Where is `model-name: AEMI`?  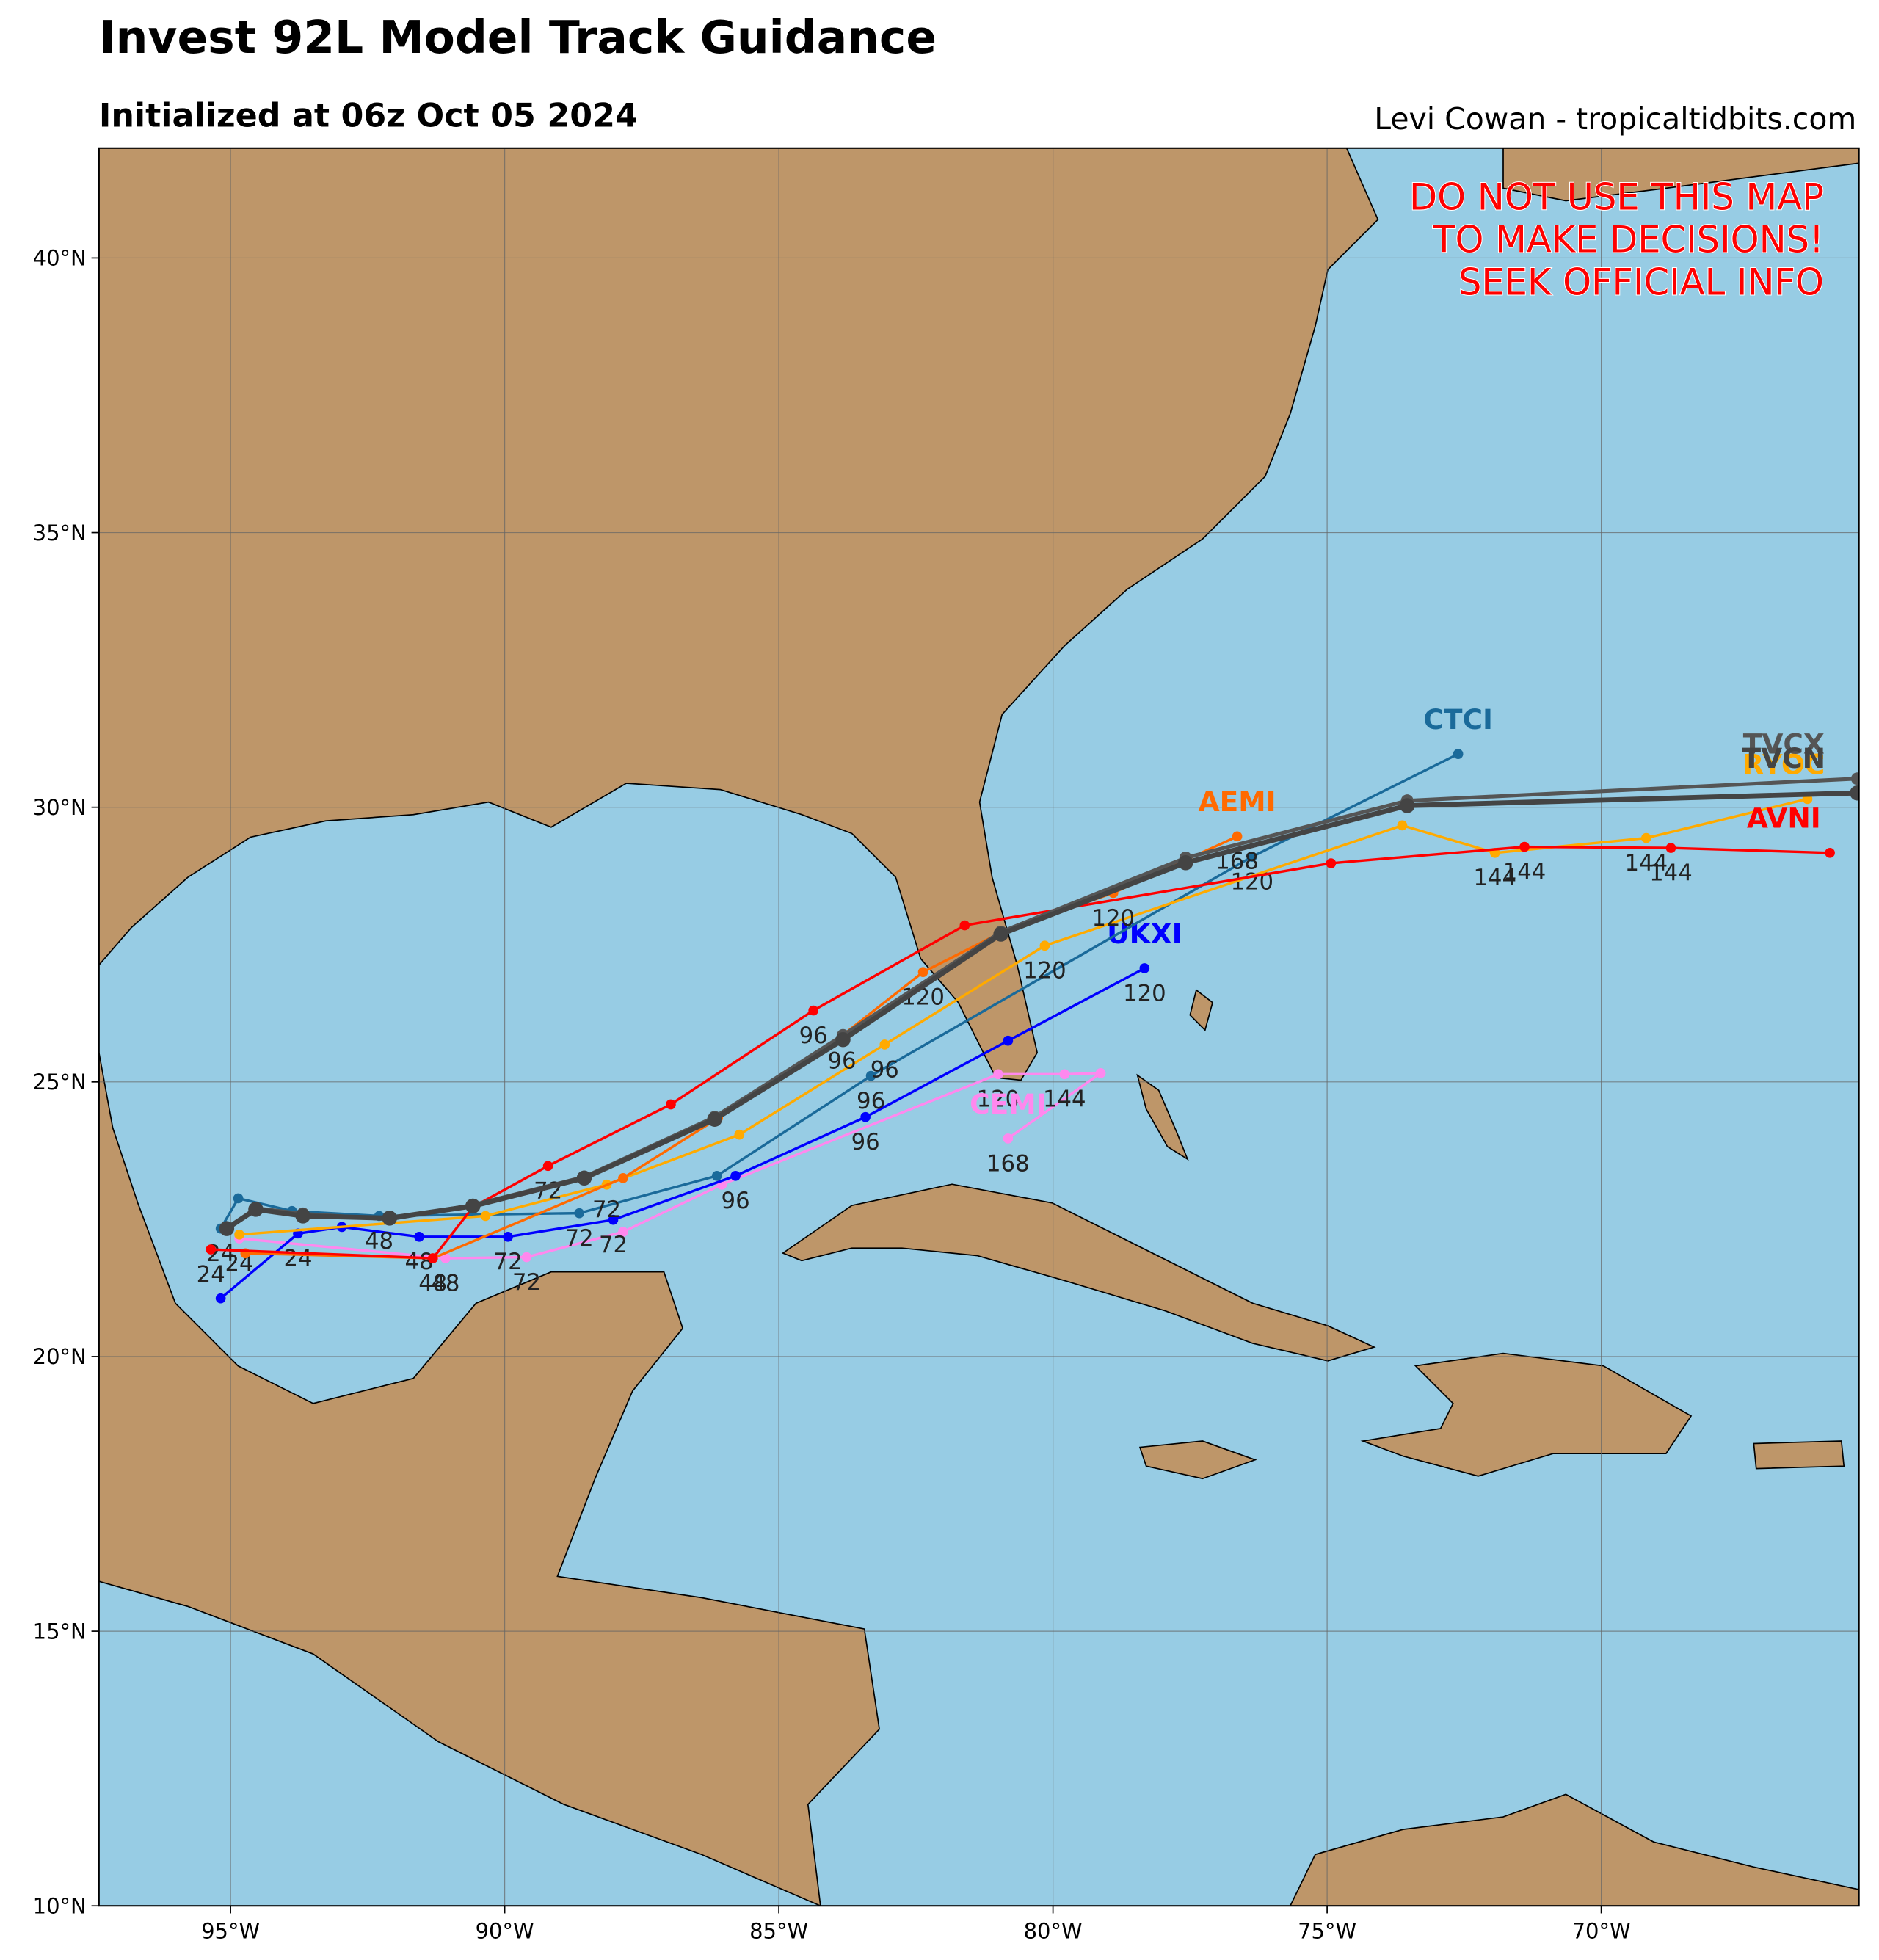
model-name: AEMI is located at coordinates (1237, 802).